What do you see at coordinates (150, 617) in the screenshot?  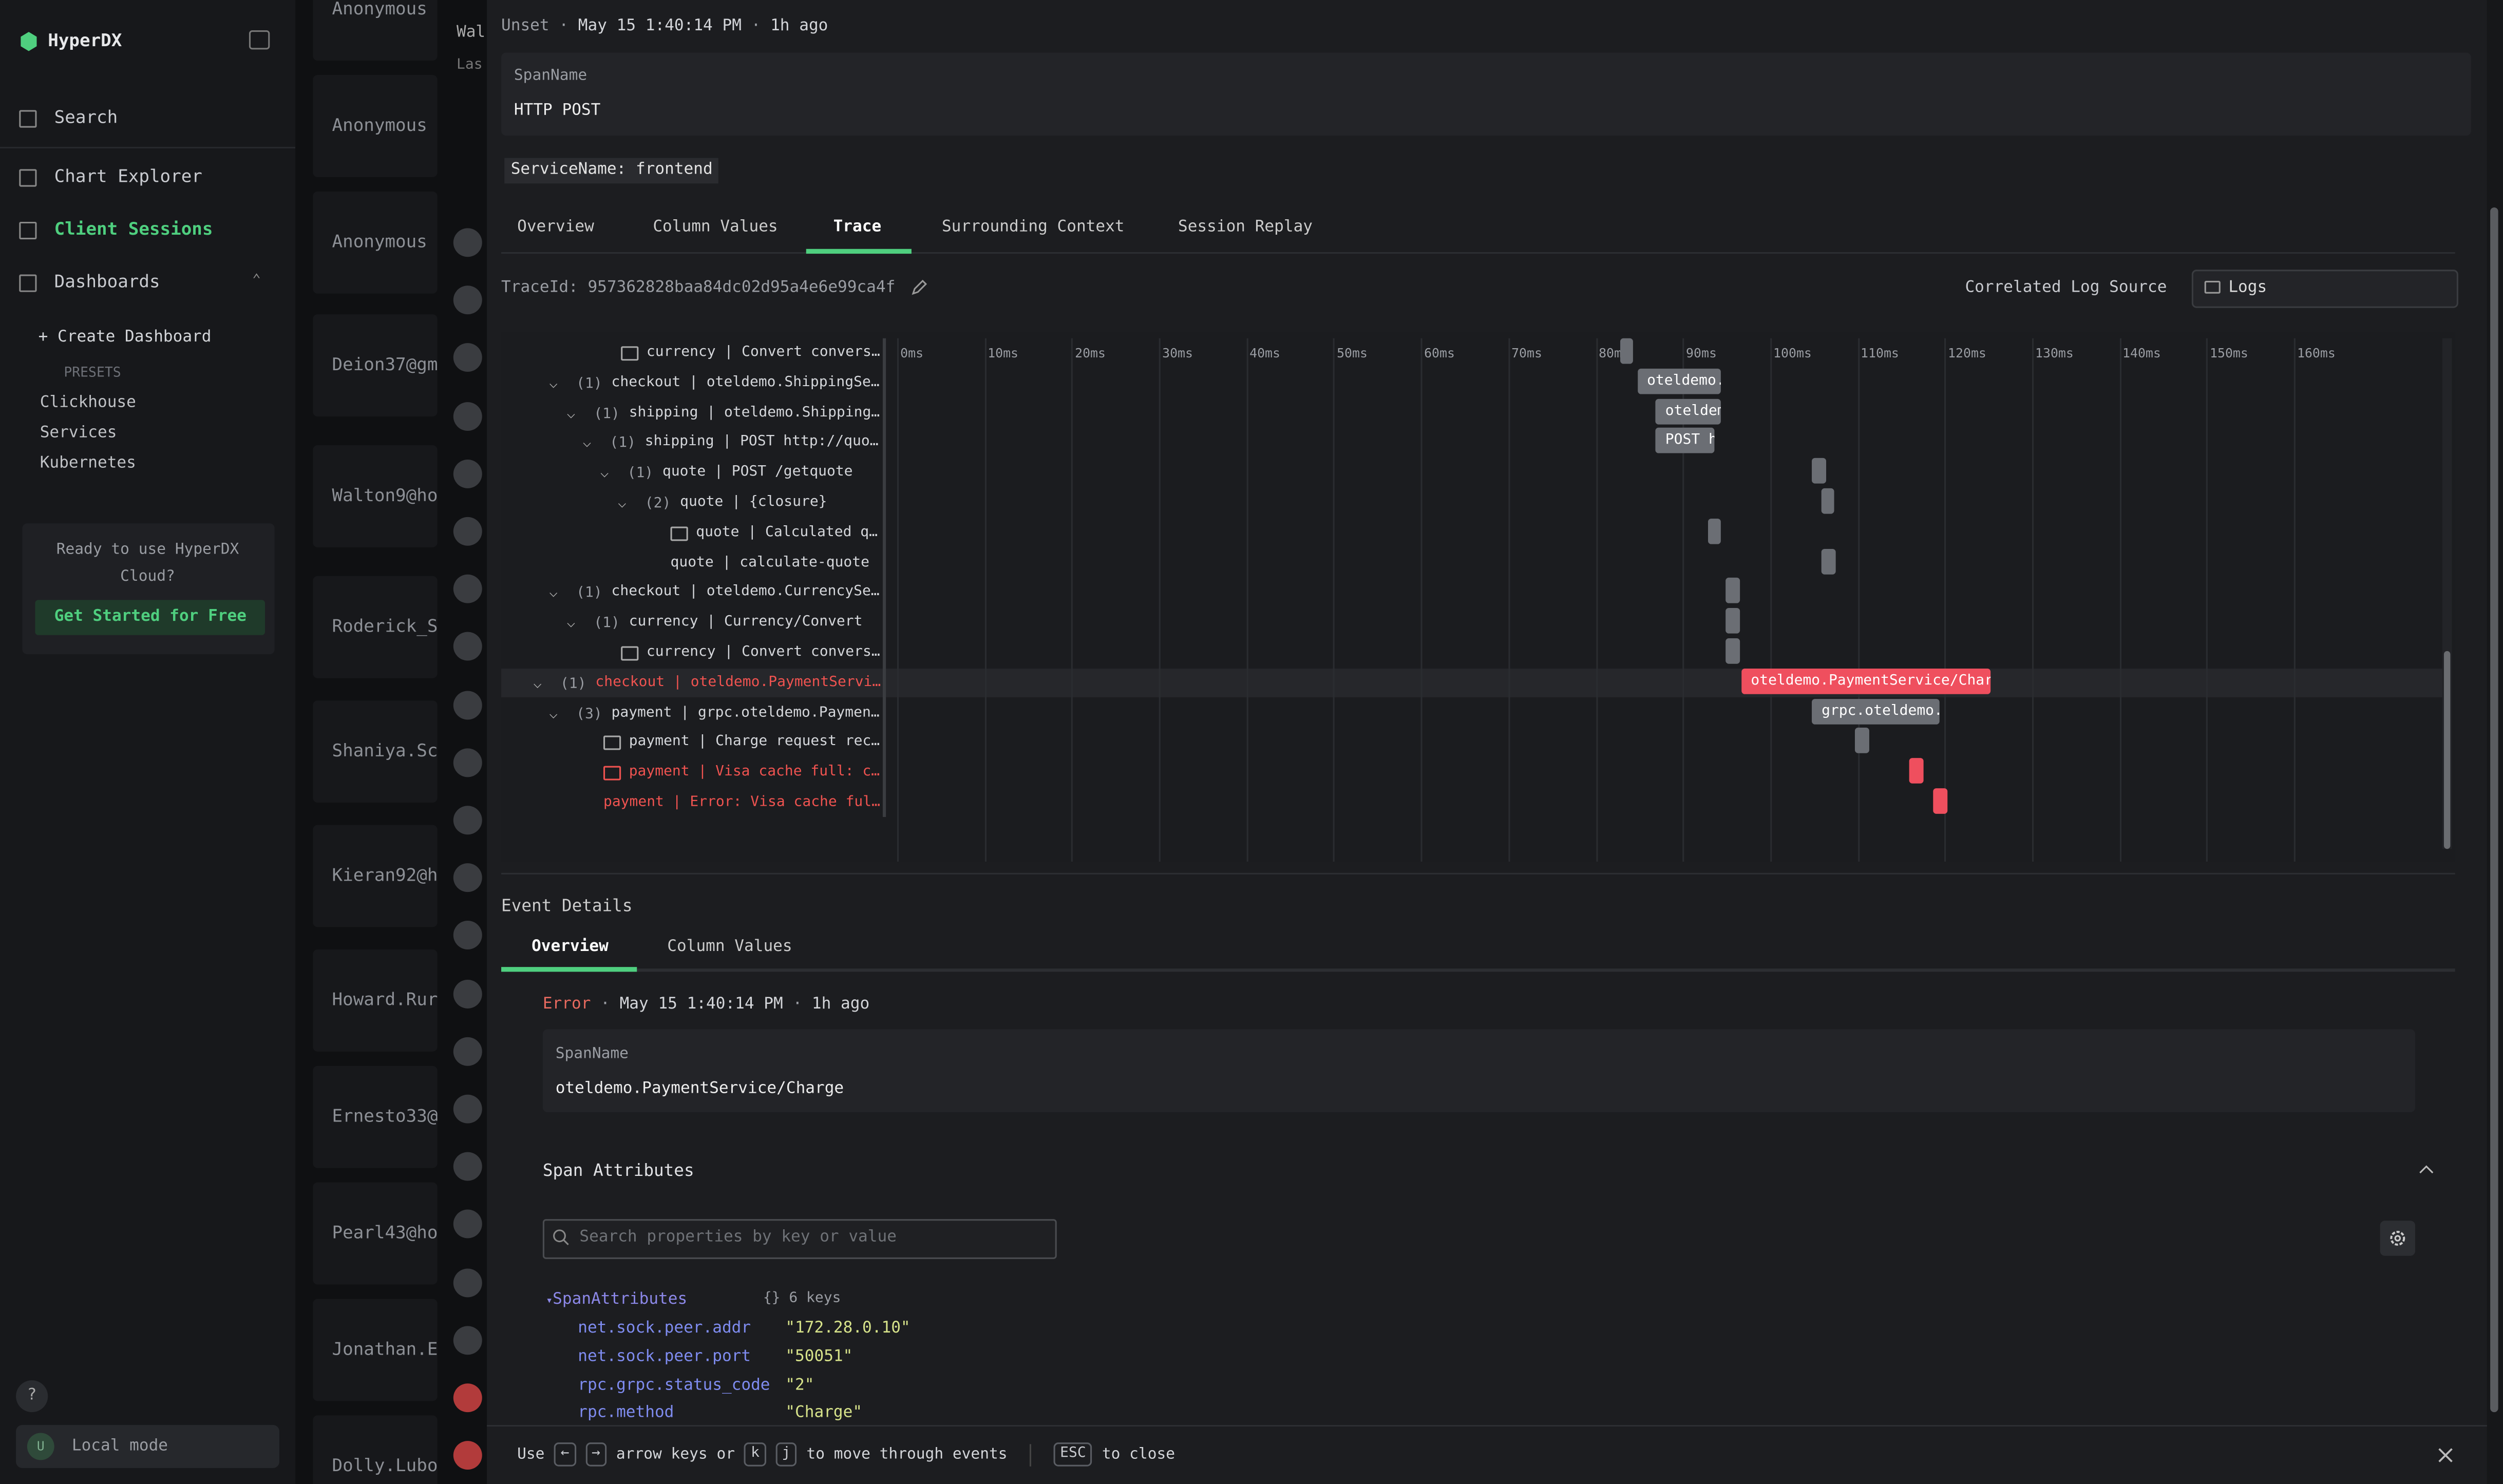 I see `promo-button: Get Started for Free` at bounding box center [150, 617].